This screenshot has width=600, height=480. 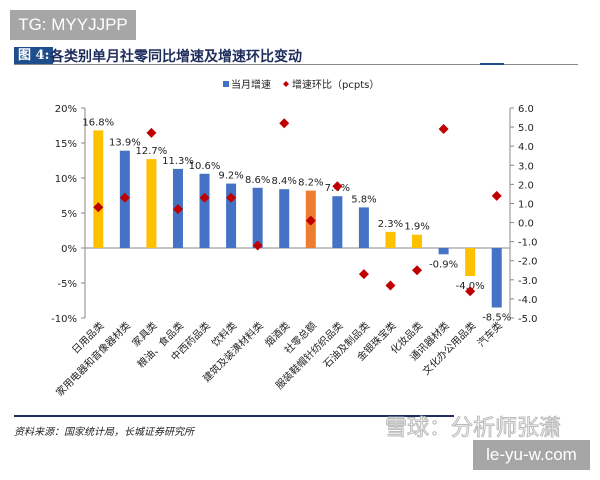 What do you see at coordinates (152, 151) in the screenshot?
I see `data-label: 12.7%` at bounding box center [152, 151].